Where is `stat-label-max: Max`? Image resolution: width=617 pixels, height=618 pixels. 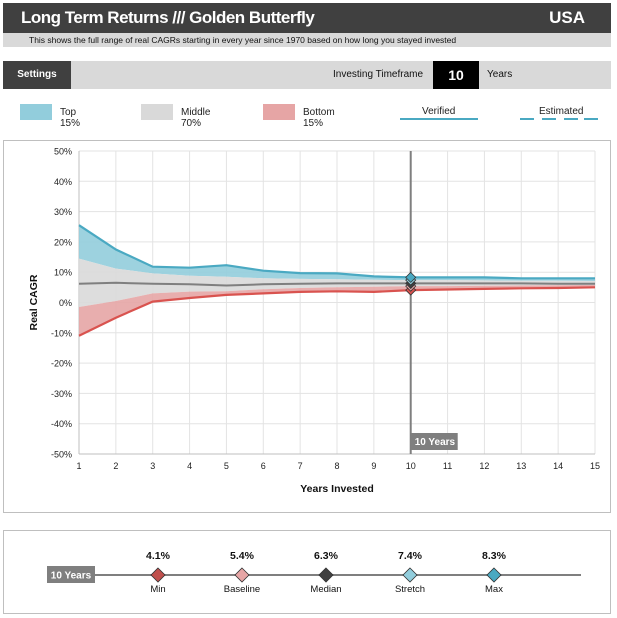 stat-label-max: Max is located at coordinates (494, 589).